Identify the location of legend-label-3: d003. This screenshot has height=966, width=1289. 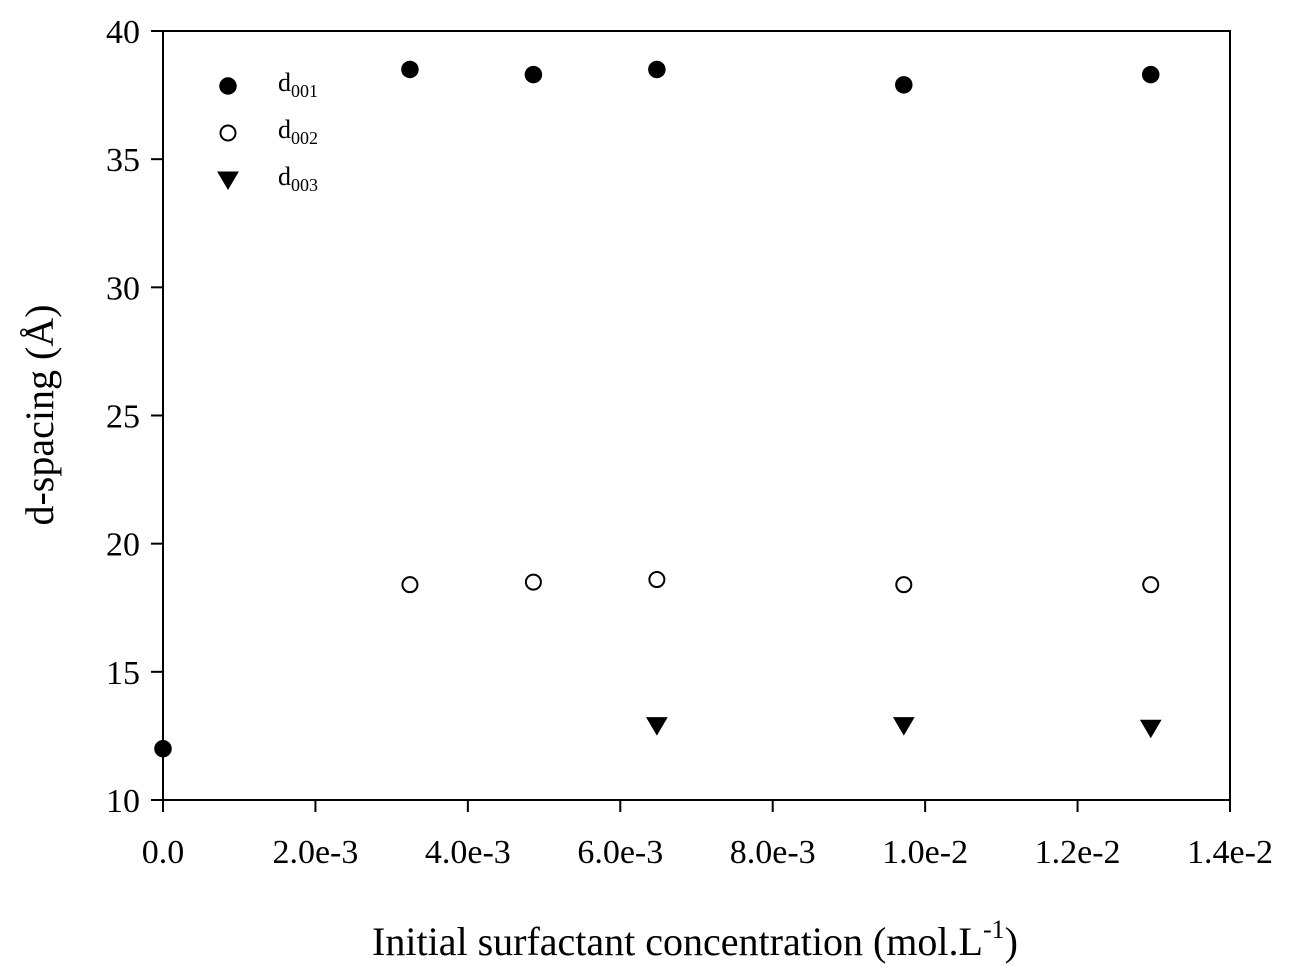
(298, 178).